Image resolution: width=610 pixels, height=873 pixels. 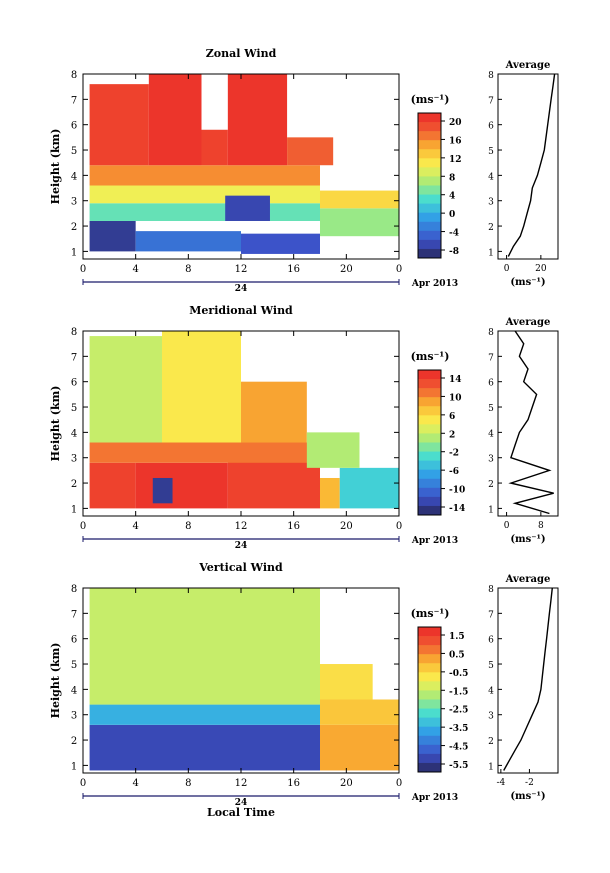 I want to click on chart-title: Meridional Wind, so click(x=241, y=310).